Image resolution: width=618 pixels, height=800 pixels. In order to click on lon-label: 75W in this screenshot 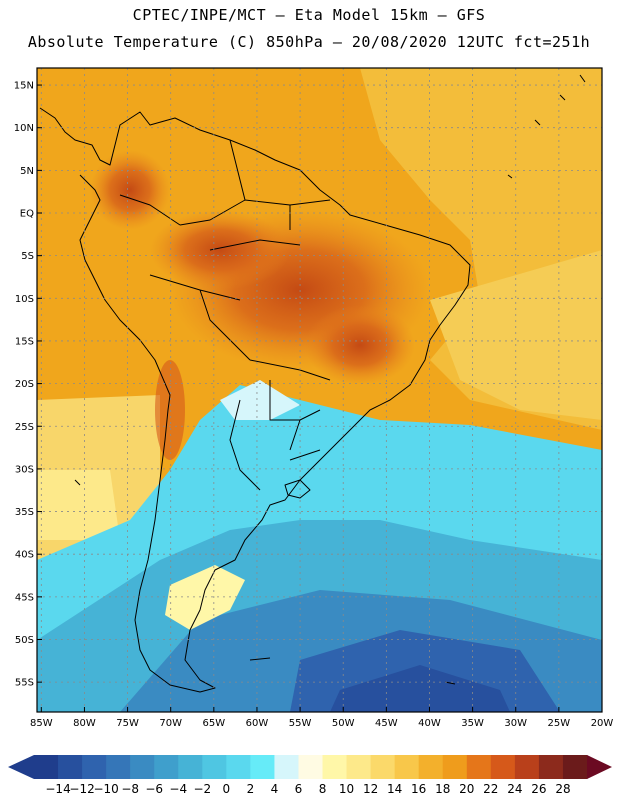, I will do `click(127, 723)`.